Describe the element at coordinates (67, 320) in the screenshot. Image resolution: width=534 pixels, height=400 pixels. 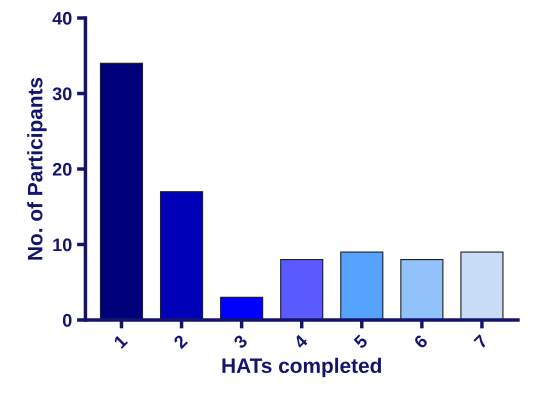
I see `y-tick-label: 0` at that location.